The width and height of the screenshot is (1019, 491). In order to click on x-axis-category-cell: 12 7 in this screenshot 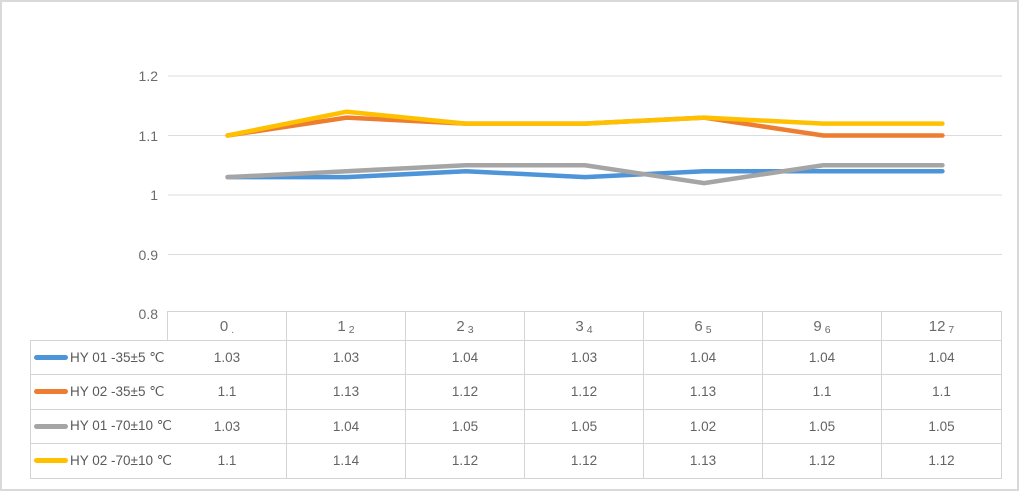, I will do `click(941, 326)`.